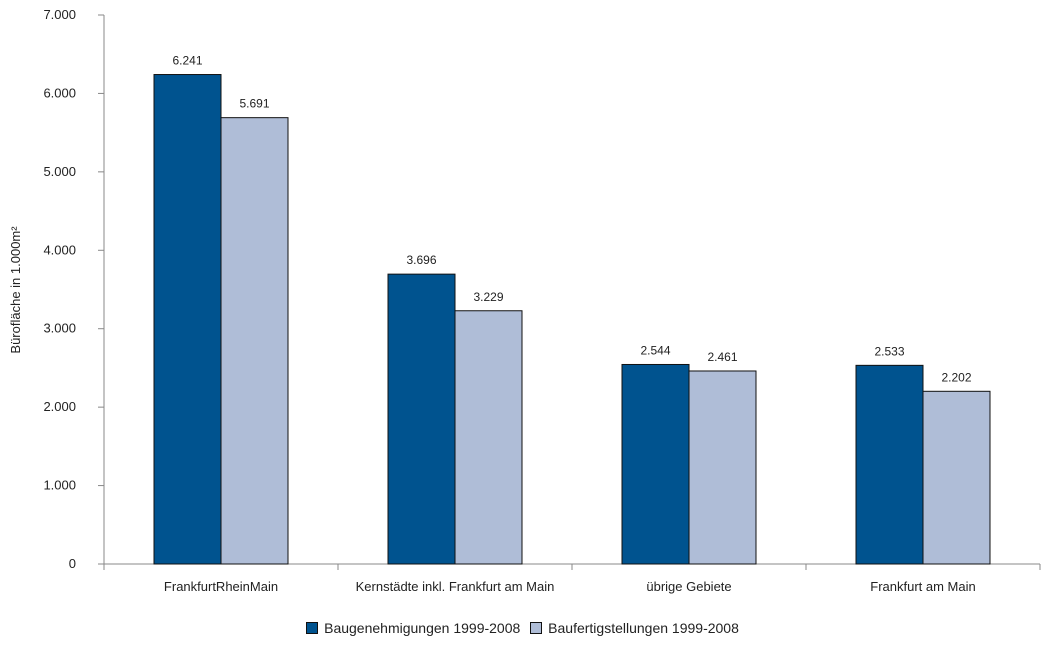 The width and height of the screenshot is (1045, 650). I want to click on y-tick-label: 1.000, so click(59, 485).